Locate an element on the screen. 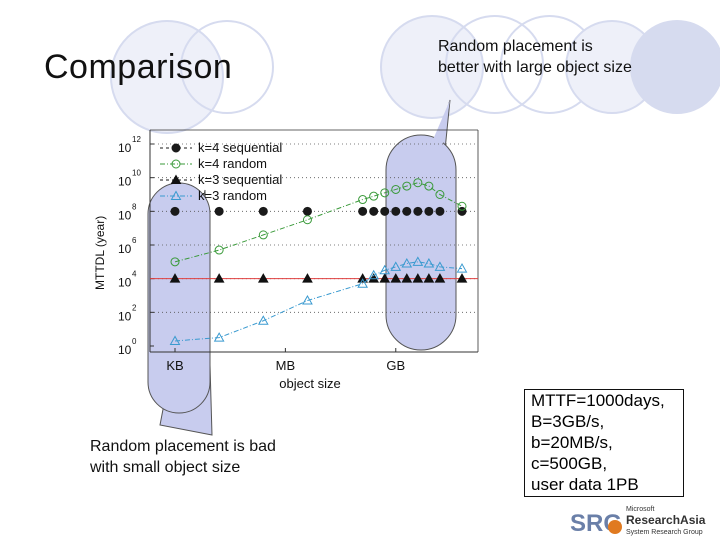 The height and width of the screenshot is (540, 720). legend-label: k=4 sequential is located at coordinates (240, 147).